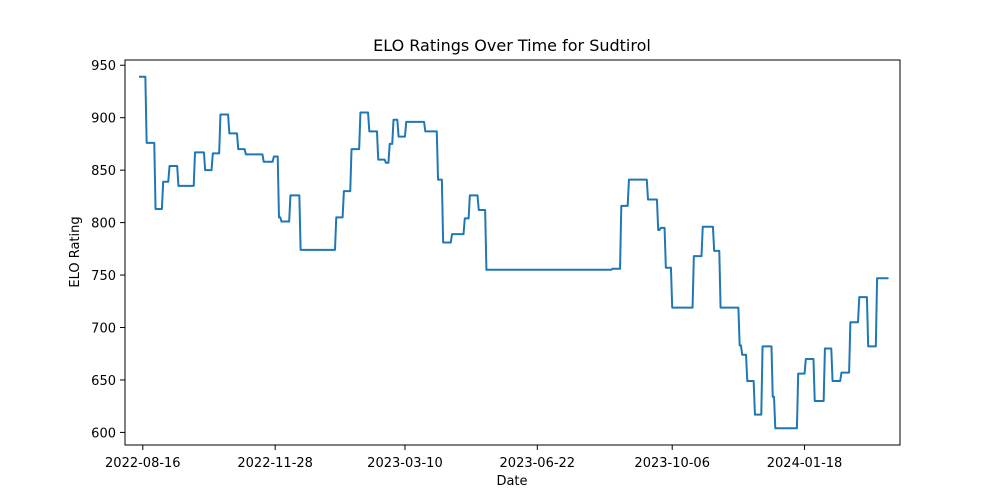 The height and width of the screenshot is (500, 1000). Describe the element at coordinates (143, 463) in the screenshot. I see `x-tick-label: 2022-08-16` at that location.